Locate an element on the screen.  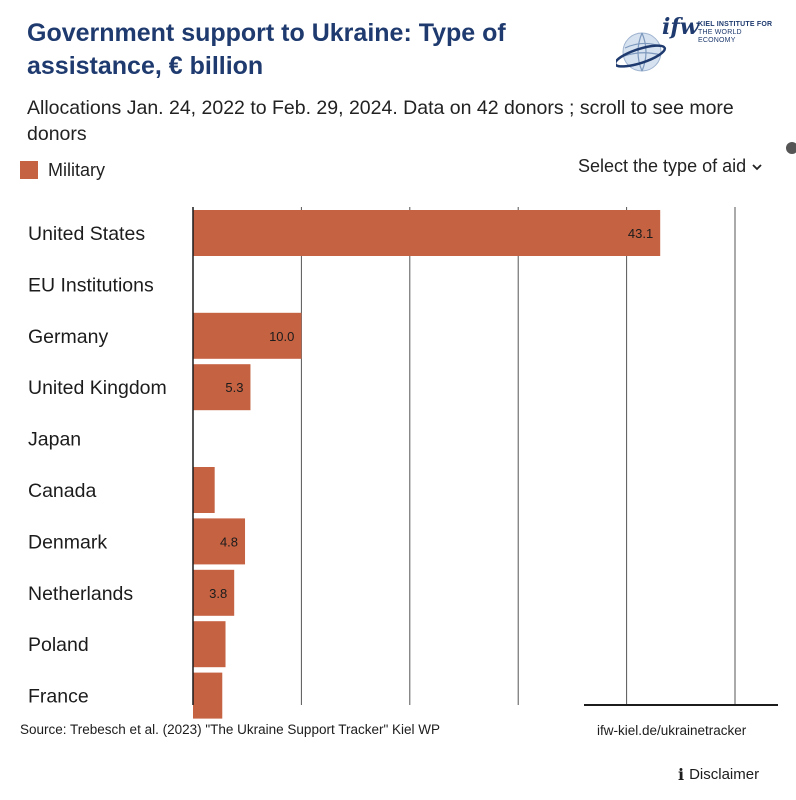
chevron-down-icon is located at coordinates (757, 167).